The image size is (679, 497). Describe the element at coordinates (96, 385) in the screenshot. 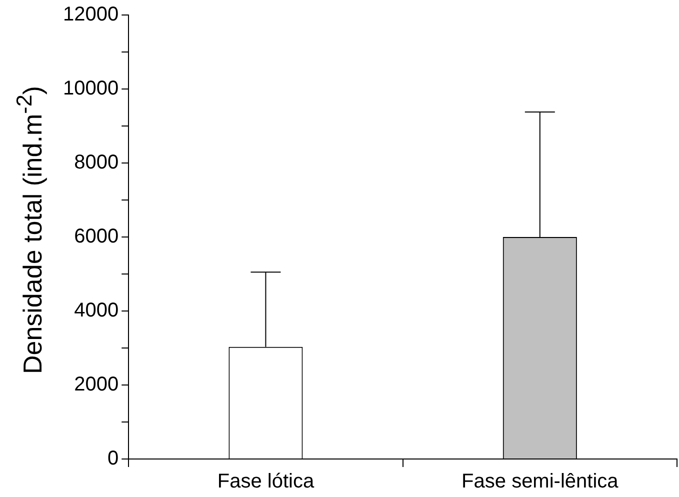

I see `y-tick-label: 2000` at that location.